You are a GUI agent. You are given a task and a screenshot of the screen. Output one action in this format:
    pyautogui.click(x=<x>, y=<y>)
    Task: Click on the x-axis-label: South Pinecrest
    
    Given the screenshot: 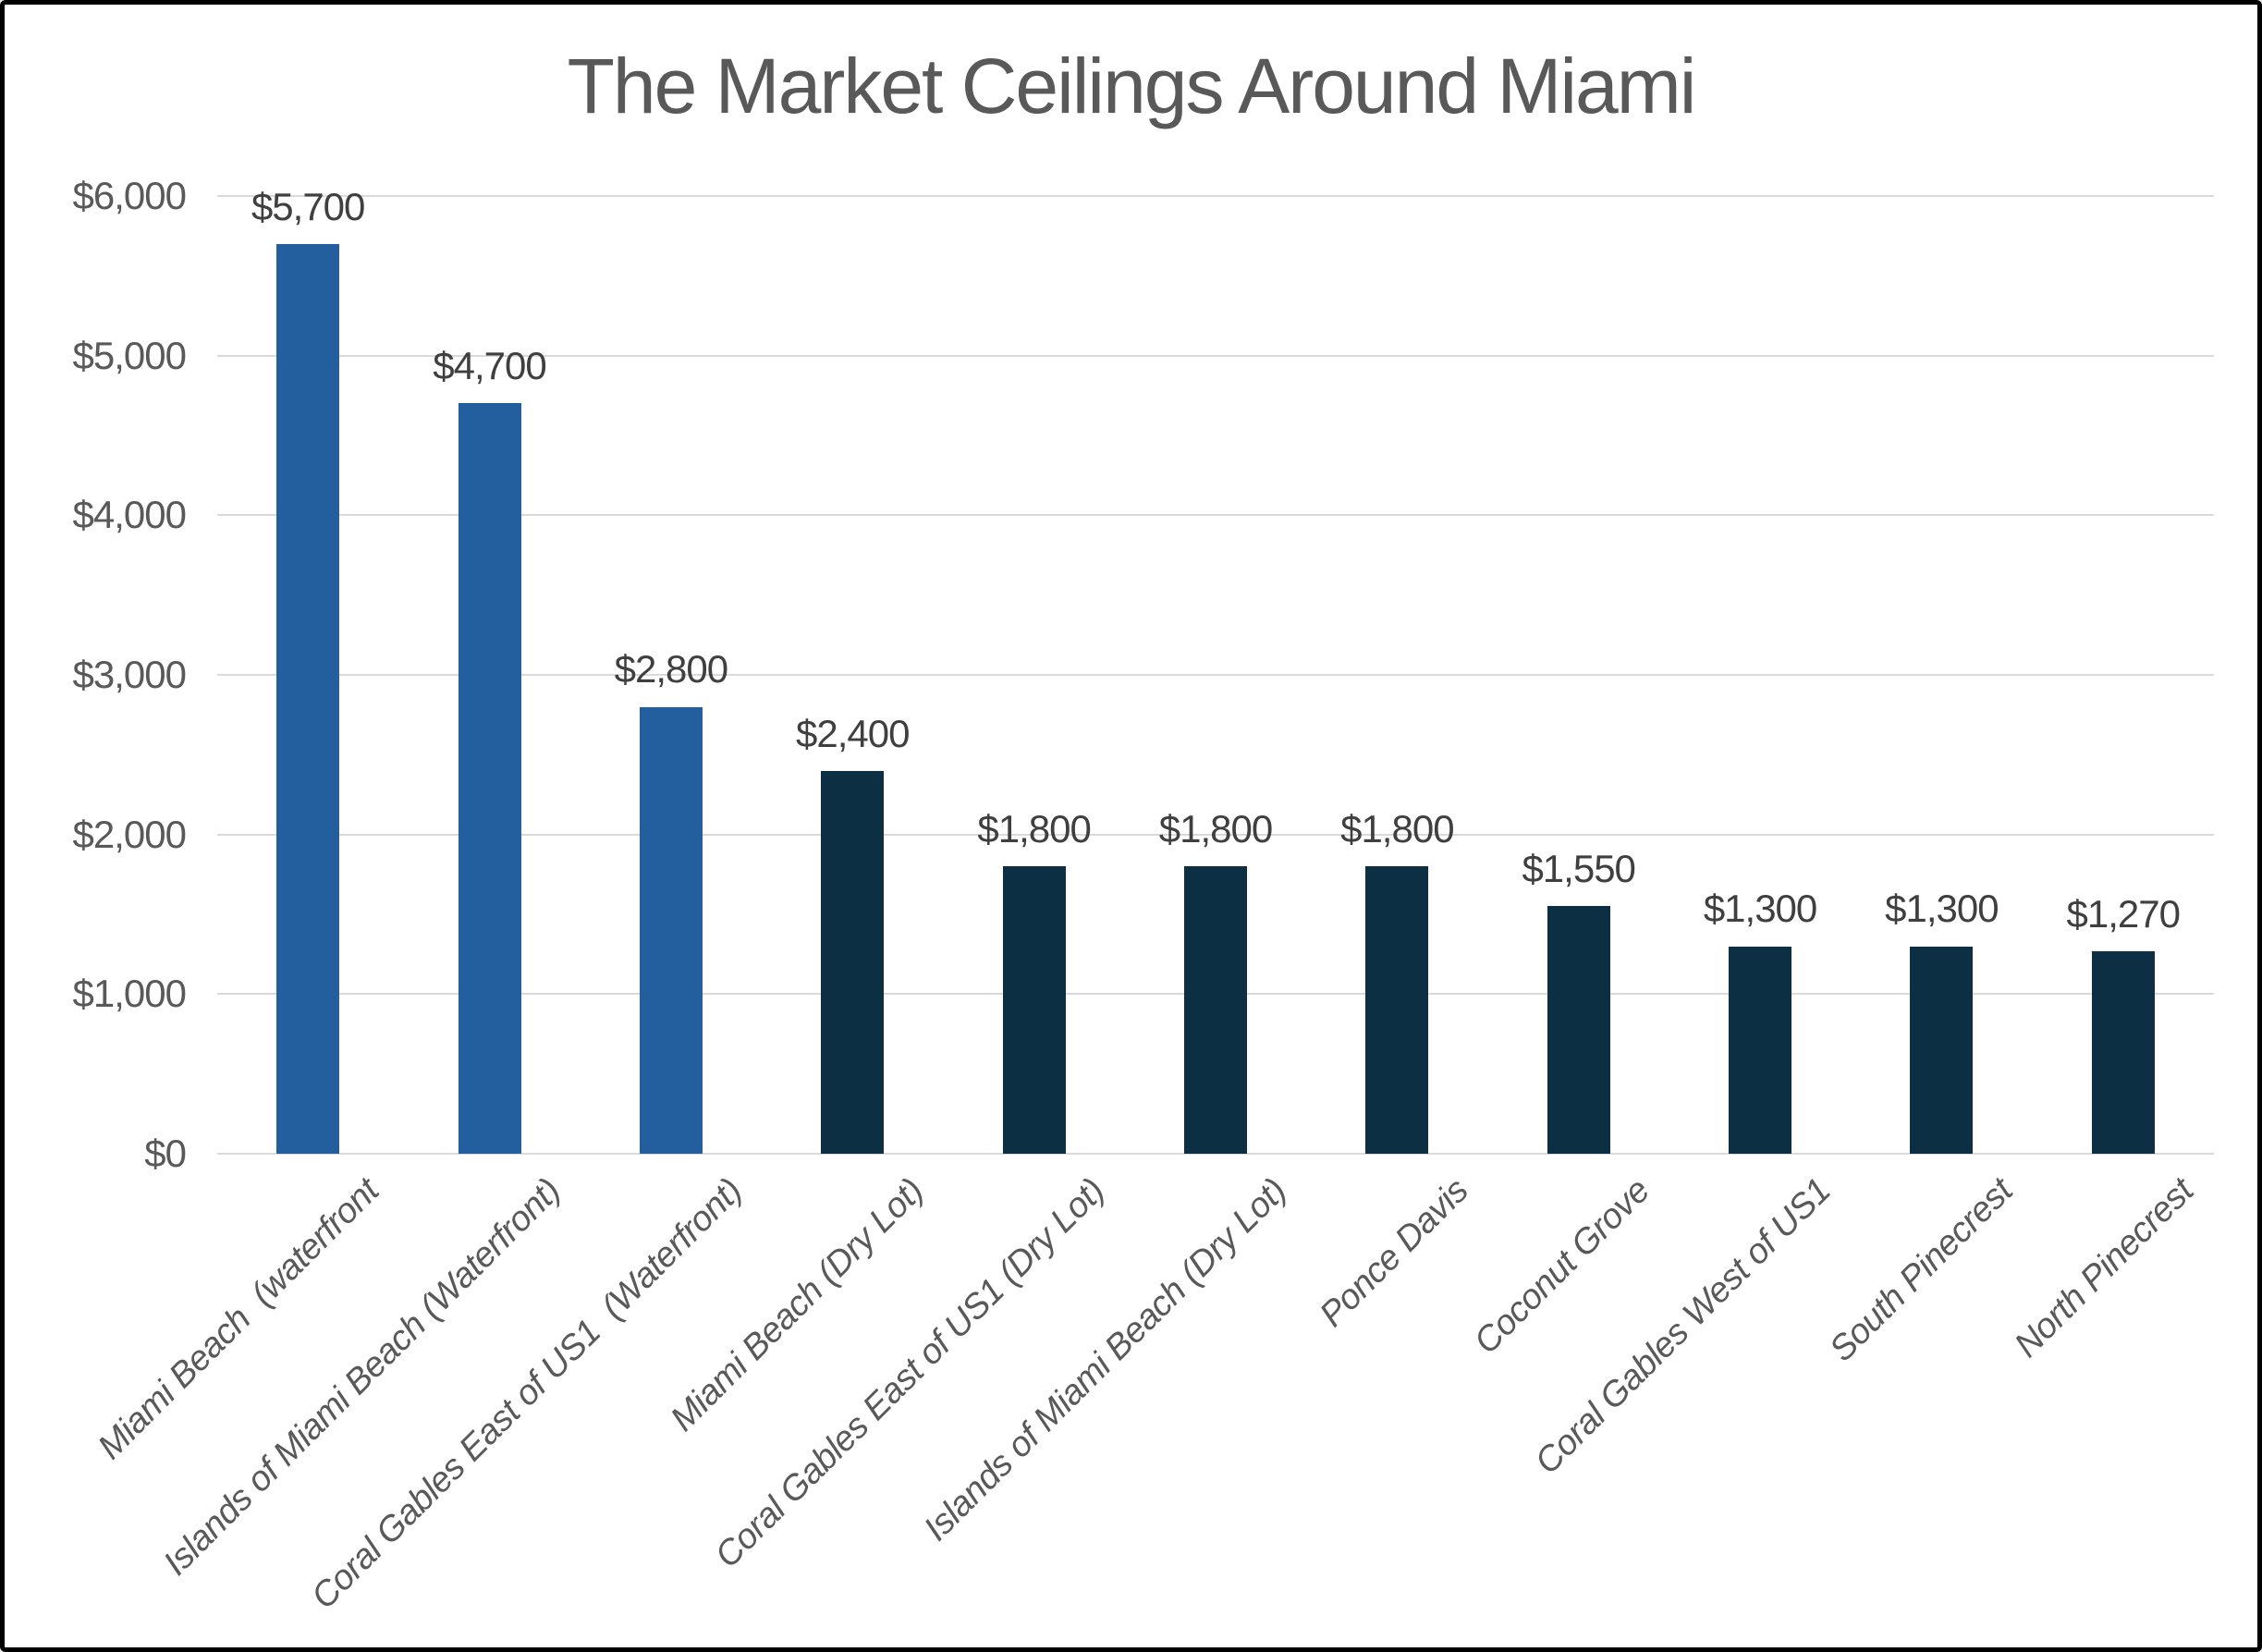 What is the action you would take?
    pyautogui.click(x=1922, y=1270)
    